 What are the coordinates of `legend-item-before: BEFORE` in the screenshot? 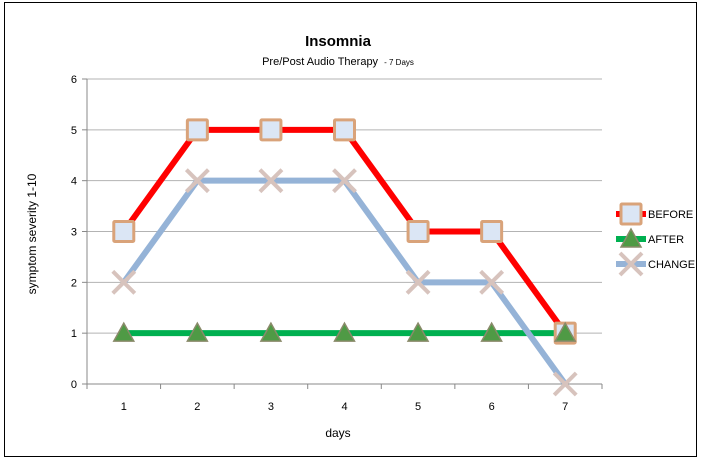 It's located at (654, 214).